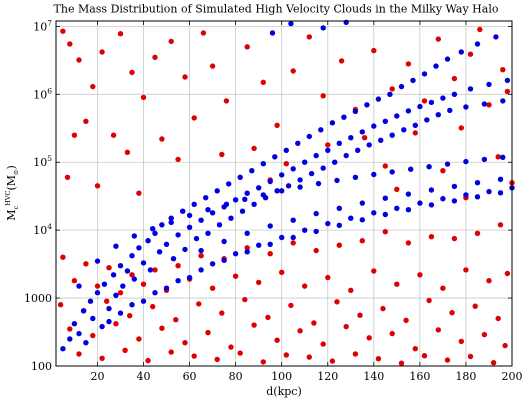 The width and height of the screenshot is (526, 400). What do you see at coordinates (42, 229) in the screenshot?
I see `y-tick-label: 104` at bounding box center [42, 229].